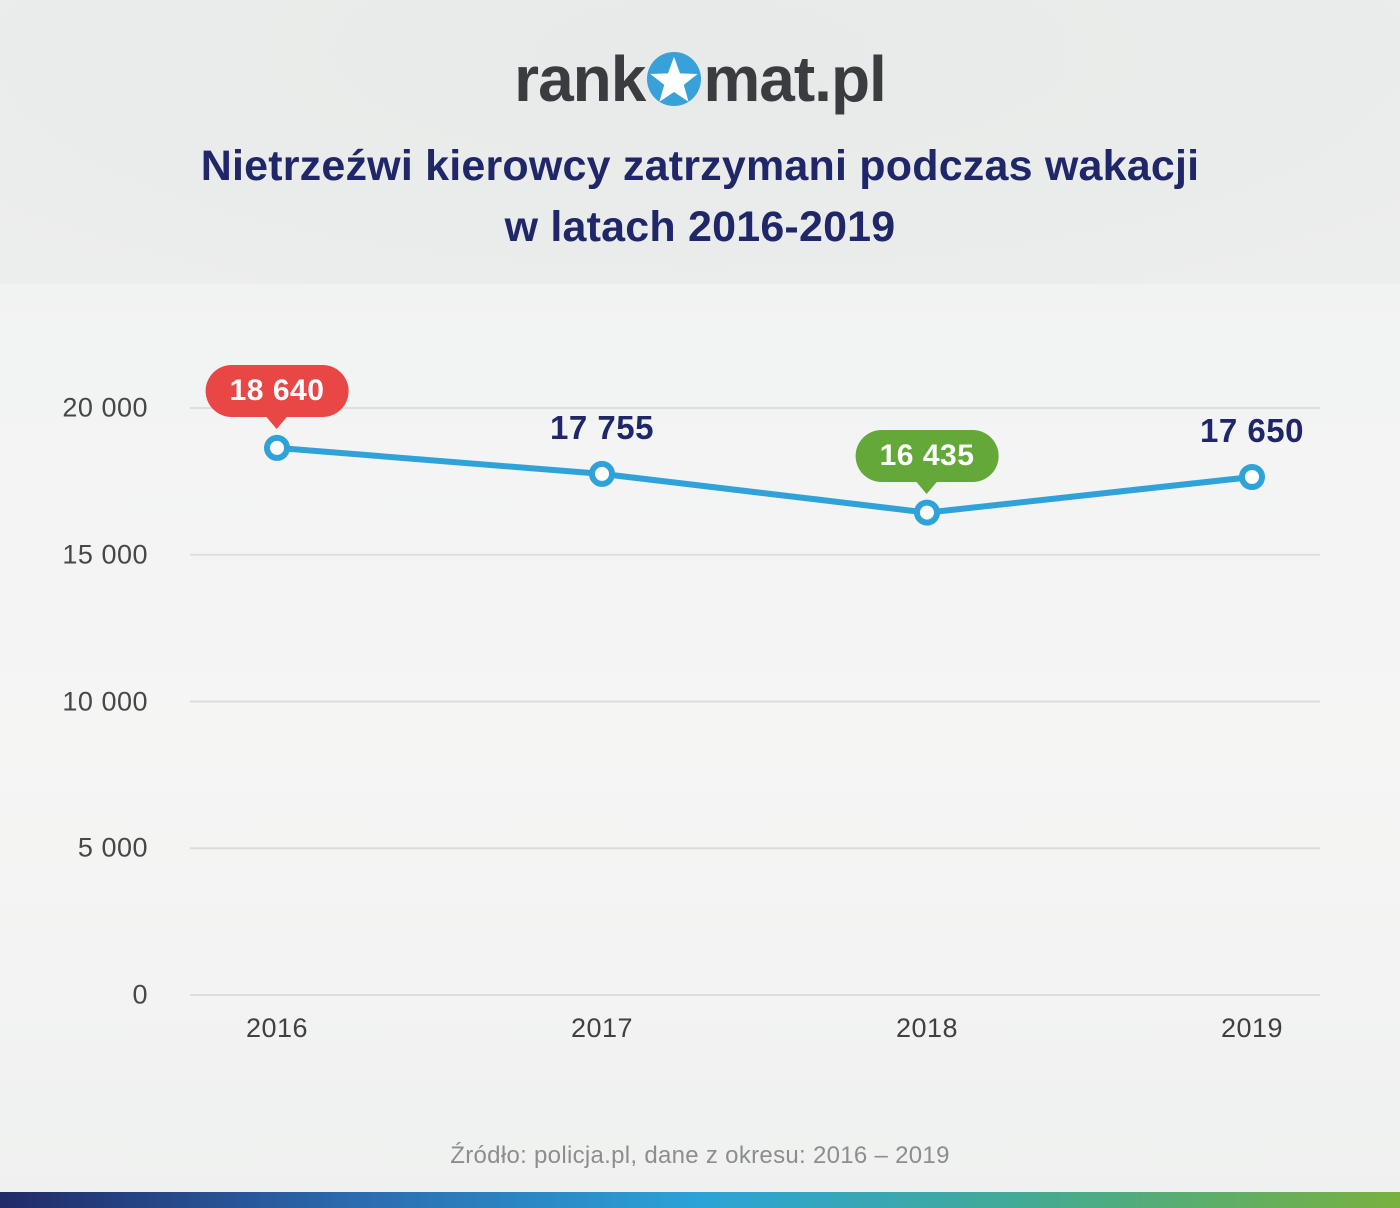 The image size is (1400, 1208). What do you see at coordinates (700, 227) in the screenshot?
I see `page-title-line2: w latach 2016-2019` at bounding box center [700, 227].